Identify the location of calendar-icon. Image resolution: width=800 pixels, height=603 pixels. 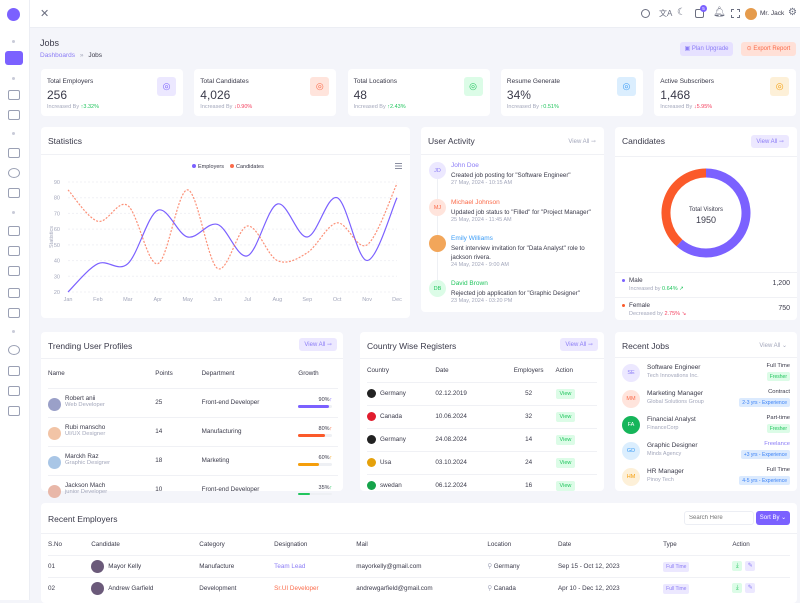
(699, 13).